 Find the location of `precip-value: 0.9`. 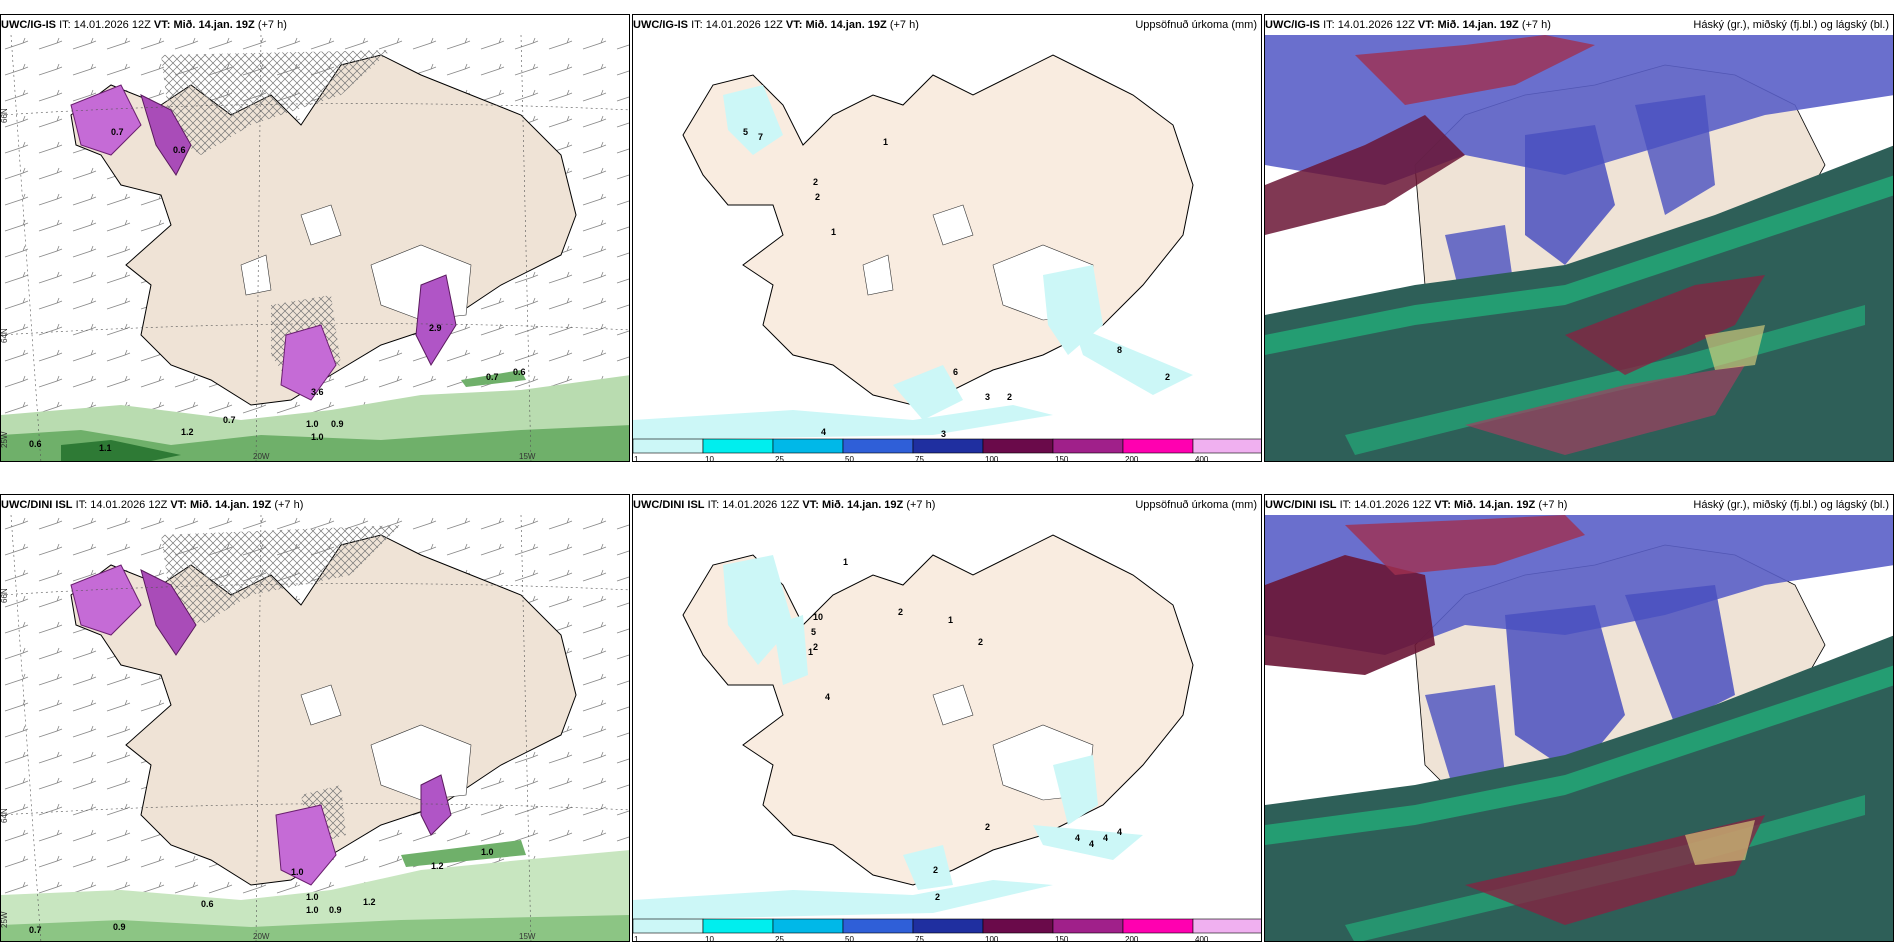

precip-value: 0.9 is located at coordinates (337, 424).